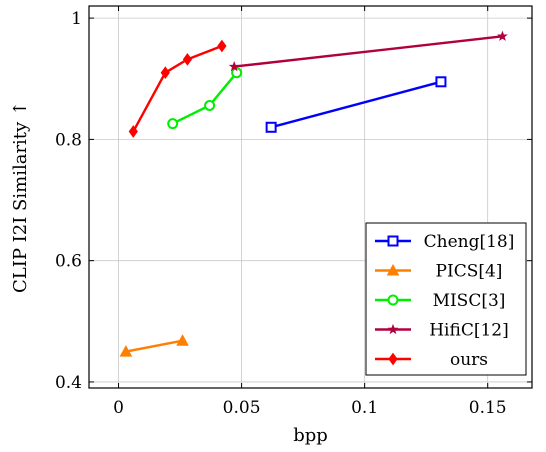 Image resolution: width=546 pixels, height=452 pixels. Describe the element at coordinates (68, 140) in the screenshot. I see `y-tick-label: 0.8` at that location.